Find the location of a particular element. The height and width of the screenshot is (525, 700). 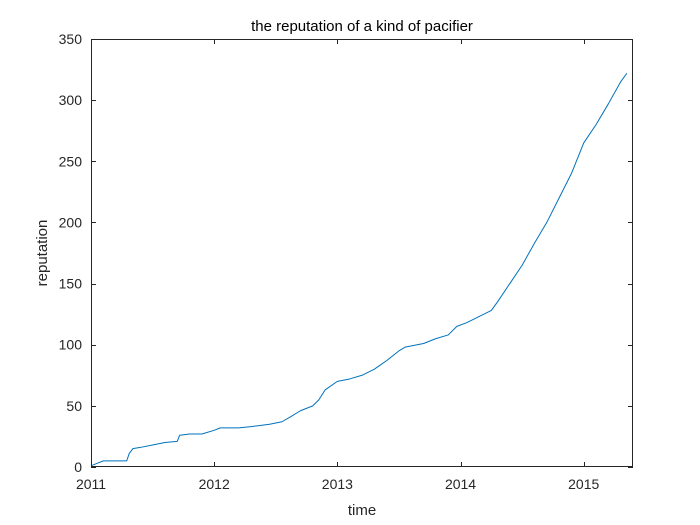

chart-title: the reputation of a kind of pacifier is located at coordinates (362, 26).